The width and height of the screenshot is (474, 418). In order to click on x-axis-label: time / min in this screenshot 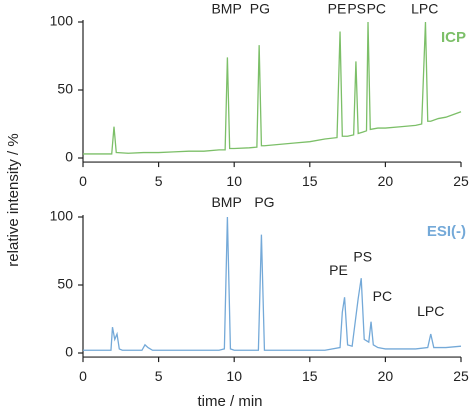, I will do `click(229, 401)`.